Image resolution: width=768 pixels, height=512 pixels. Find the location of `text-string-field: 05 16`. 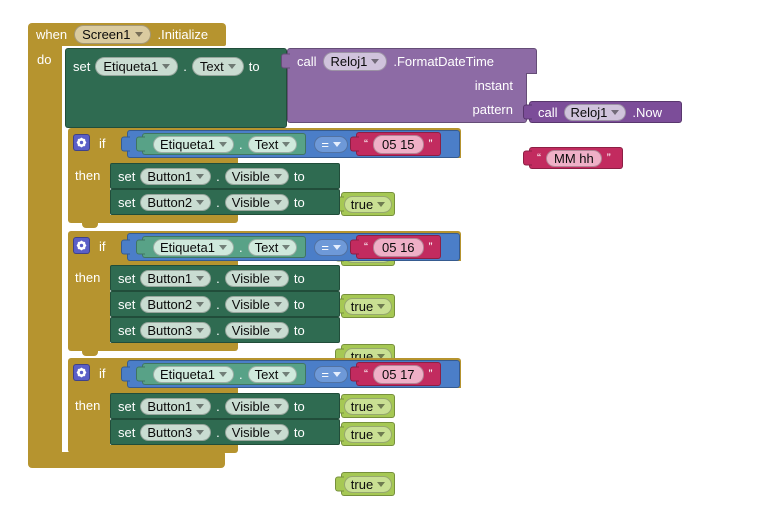

text-string-field: 05 16 is located at coordinates (398, 247).